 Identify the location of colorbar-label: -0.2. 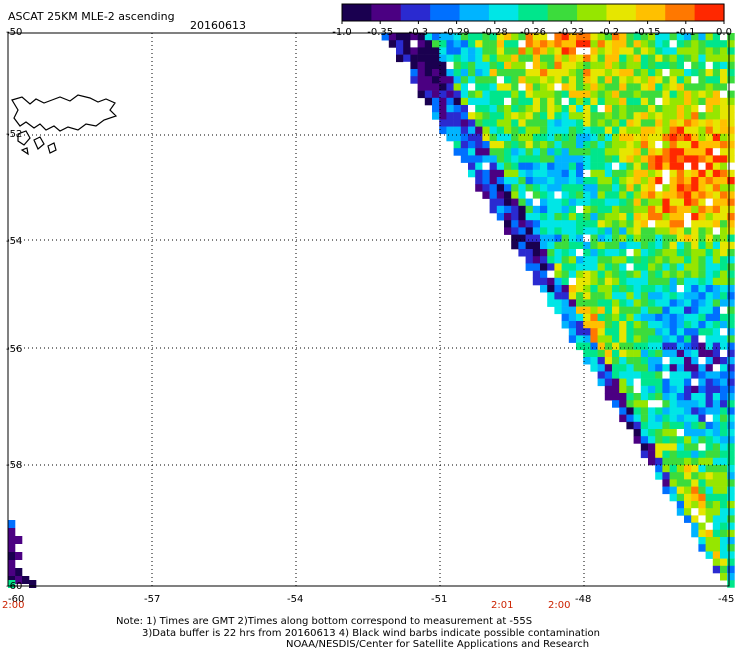
(610, 32).